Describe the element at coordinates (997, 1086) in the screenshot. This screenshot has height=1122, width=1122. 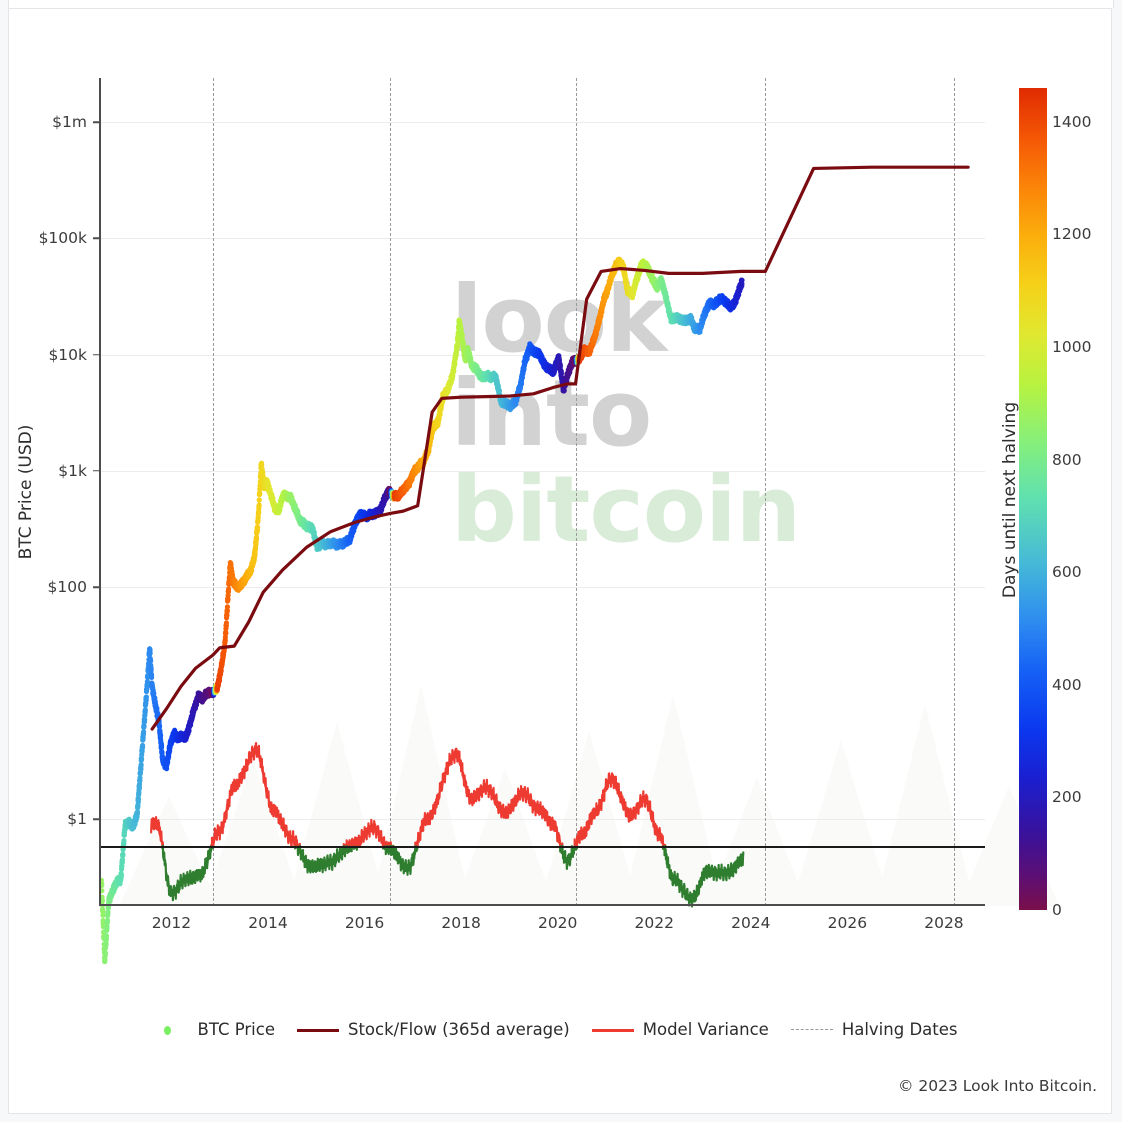
I see `copyright-text: © 2023 Look Into Bitcoin.` at that location.